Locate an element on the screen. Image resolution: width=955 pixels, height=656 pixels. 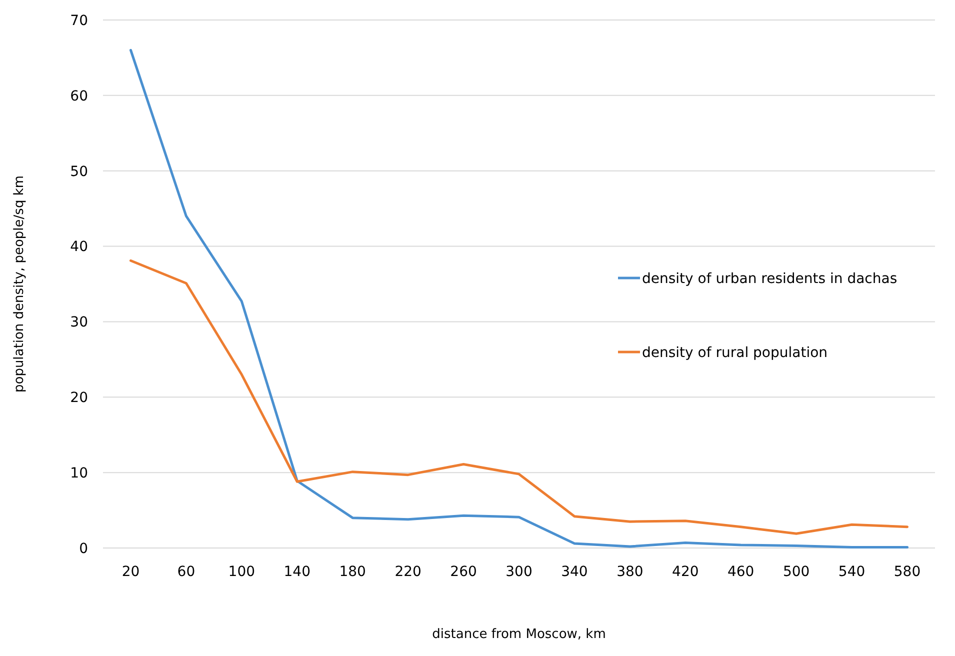
x-tick-label: 340 is located at coordinates (574, 572).